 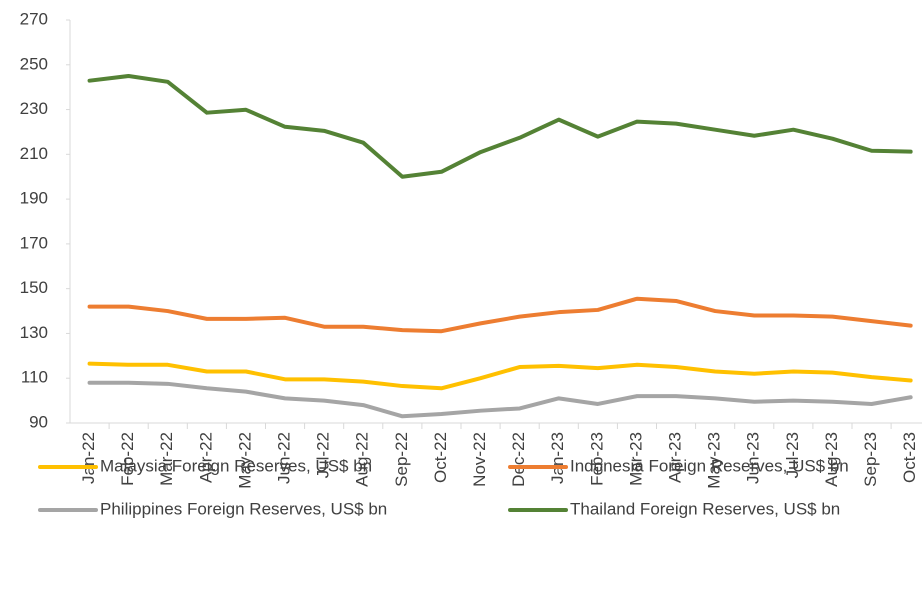 I want to click on y-tick-label: 110, so click(x=34, y=377).